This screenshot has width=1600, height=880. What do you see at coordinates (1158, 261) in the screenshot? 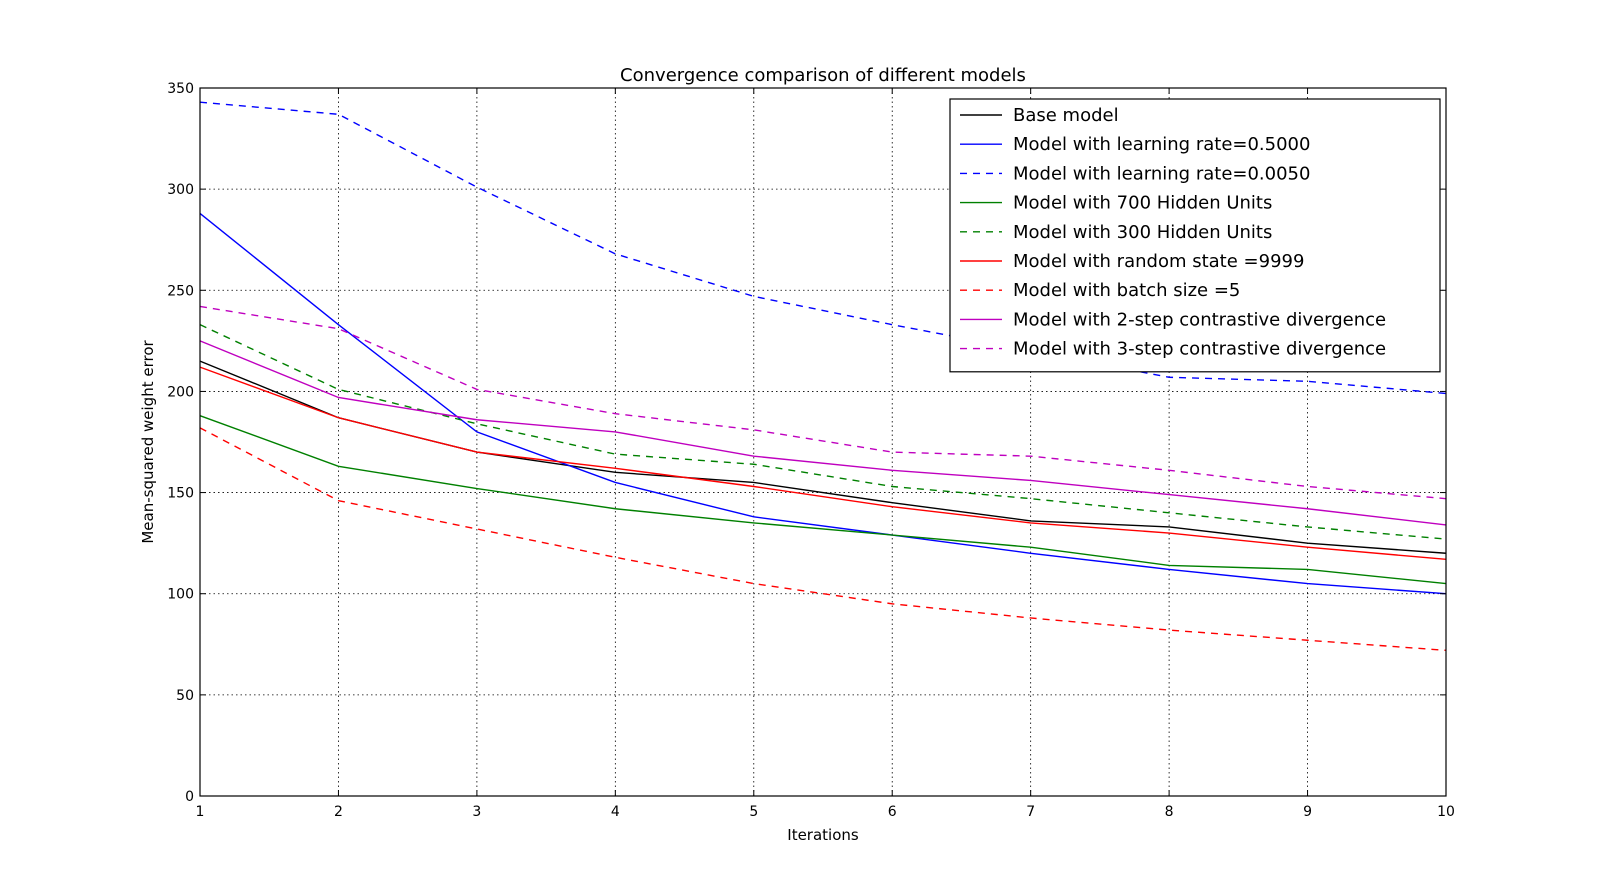
I see `legend-label: Model with random state =9999` at bounding box center [1158, 261].